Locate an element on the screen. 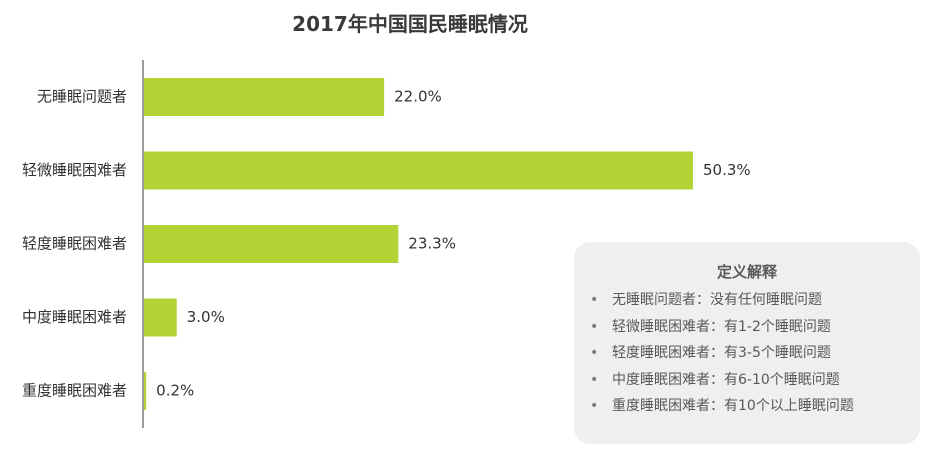  category-label: 无睡眠问题者 is located at coordinates (82, 97).